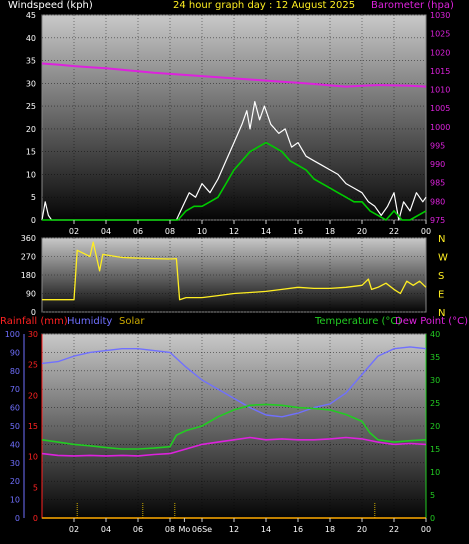 Image resolution: width=469 pixels, height=544 pixels. What do you see at coordinates (394, 231) in the screenshot?
I see `wind-panel-x-tick-label: 22` at bounding box center [394, 231].